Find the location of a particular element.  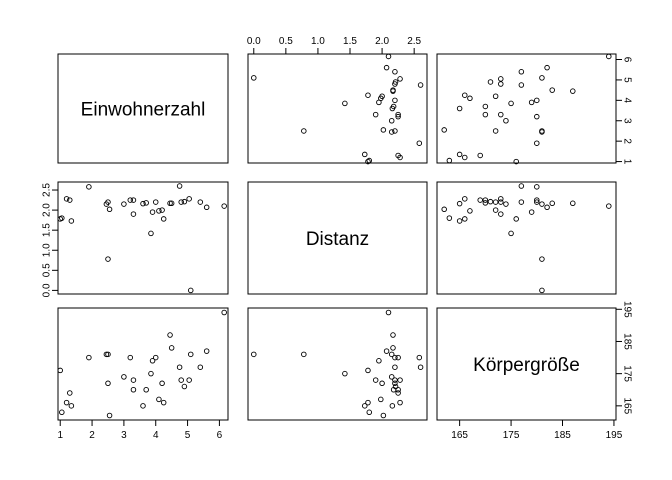

tick-label-y-0-1: 2 is located at coordinates (626, 141).